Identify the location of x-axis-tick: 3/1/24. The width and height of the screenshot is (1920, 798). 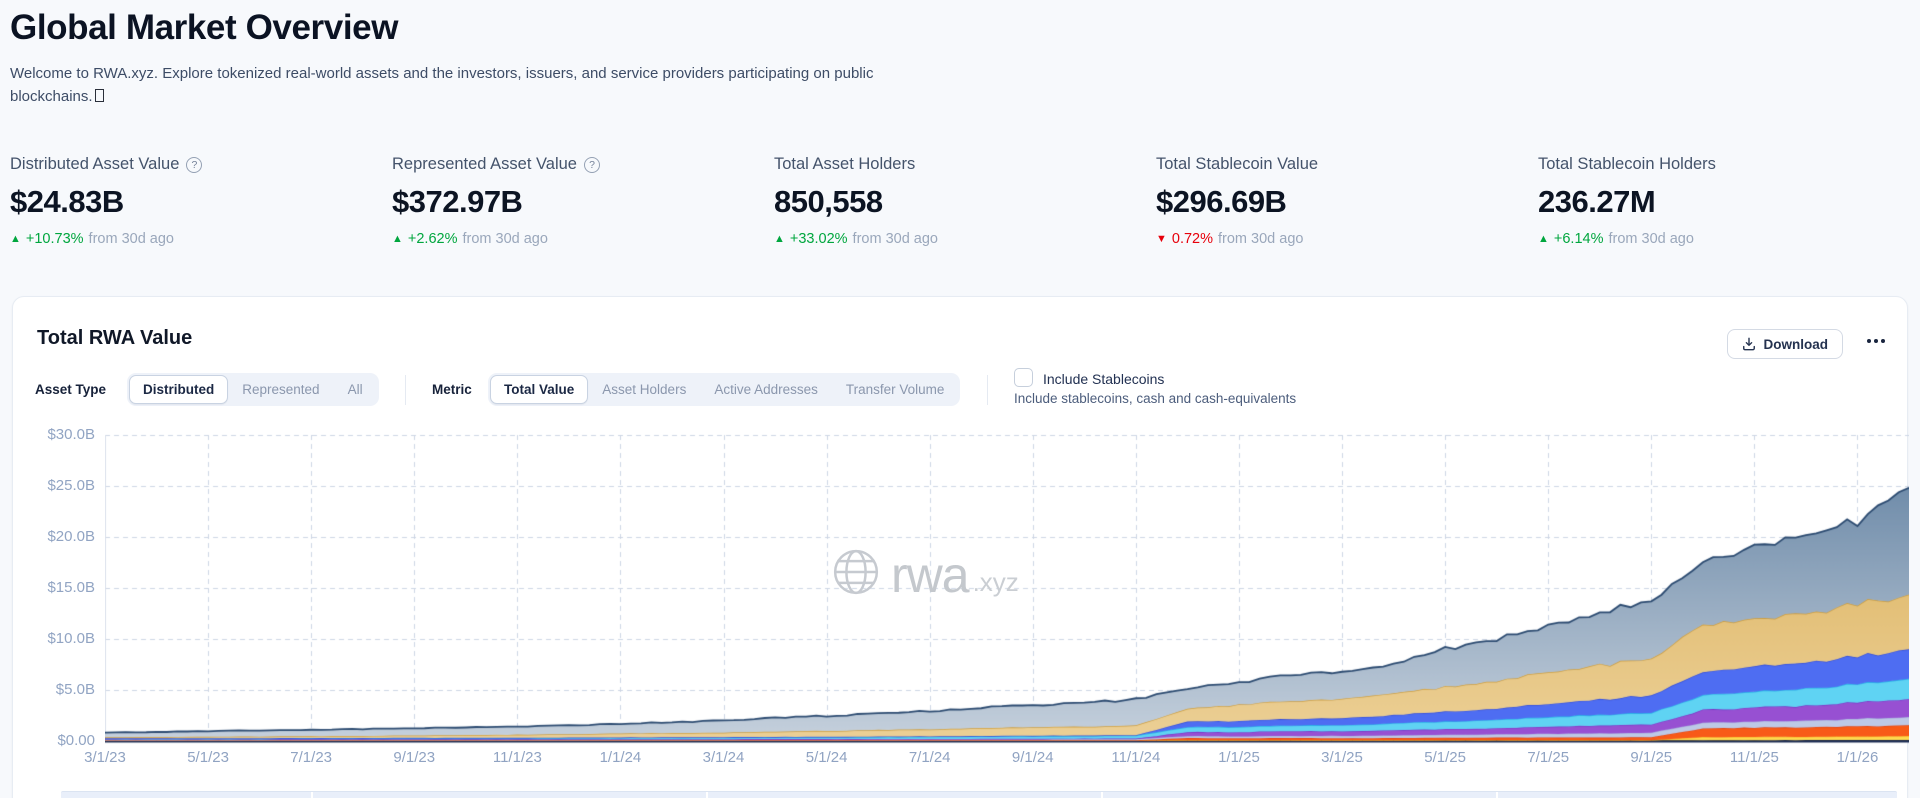
(723, 757).